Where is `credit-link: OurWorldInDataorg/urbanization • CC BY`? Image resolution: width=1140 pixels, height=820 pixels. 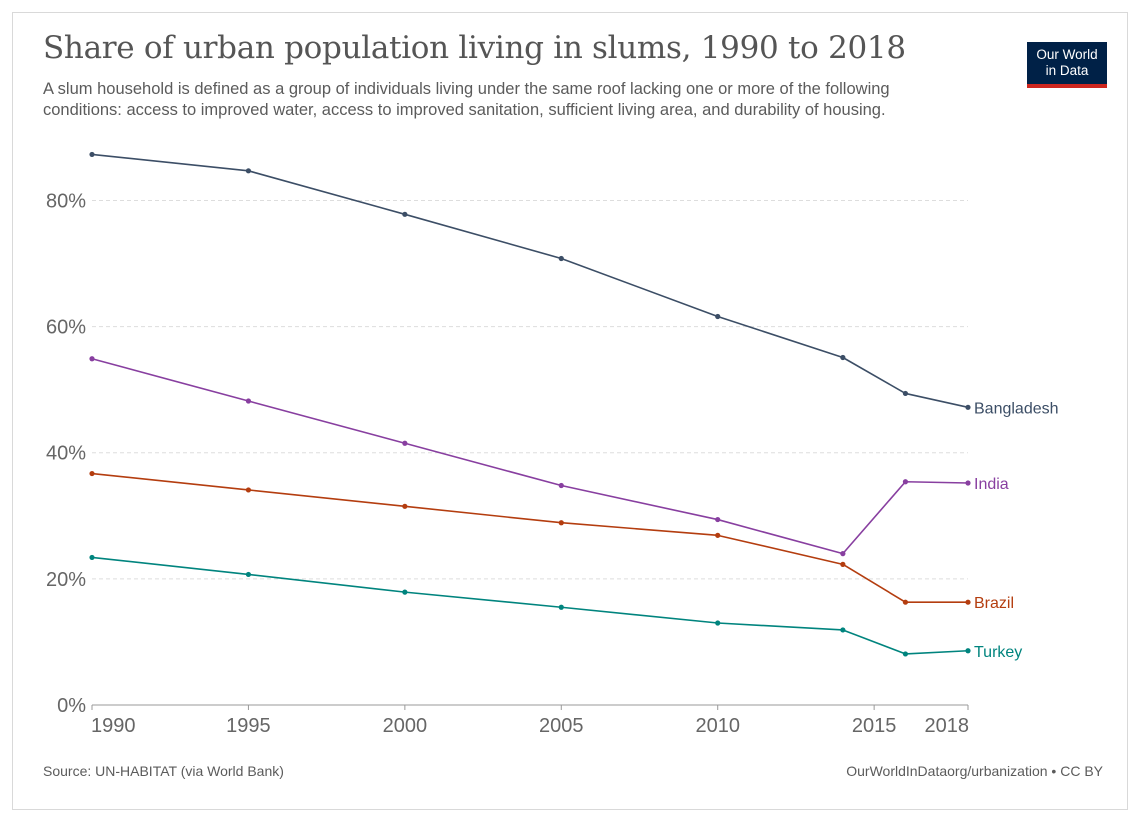 credit-link: OurWorldInDataorg/urbanization • CC BY is located at coordinates (974, 771).